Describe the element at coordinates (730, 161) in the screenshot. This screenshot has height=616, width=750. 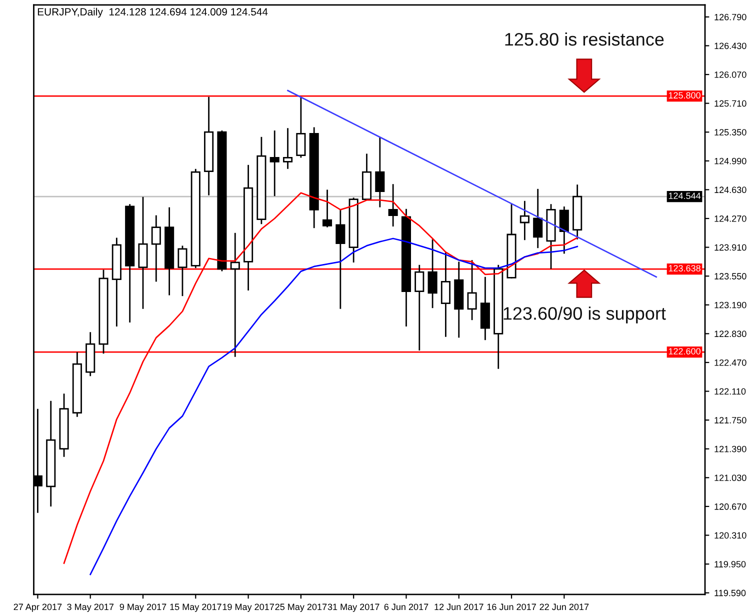
I see `y-tick-label: 124.990` at that location.